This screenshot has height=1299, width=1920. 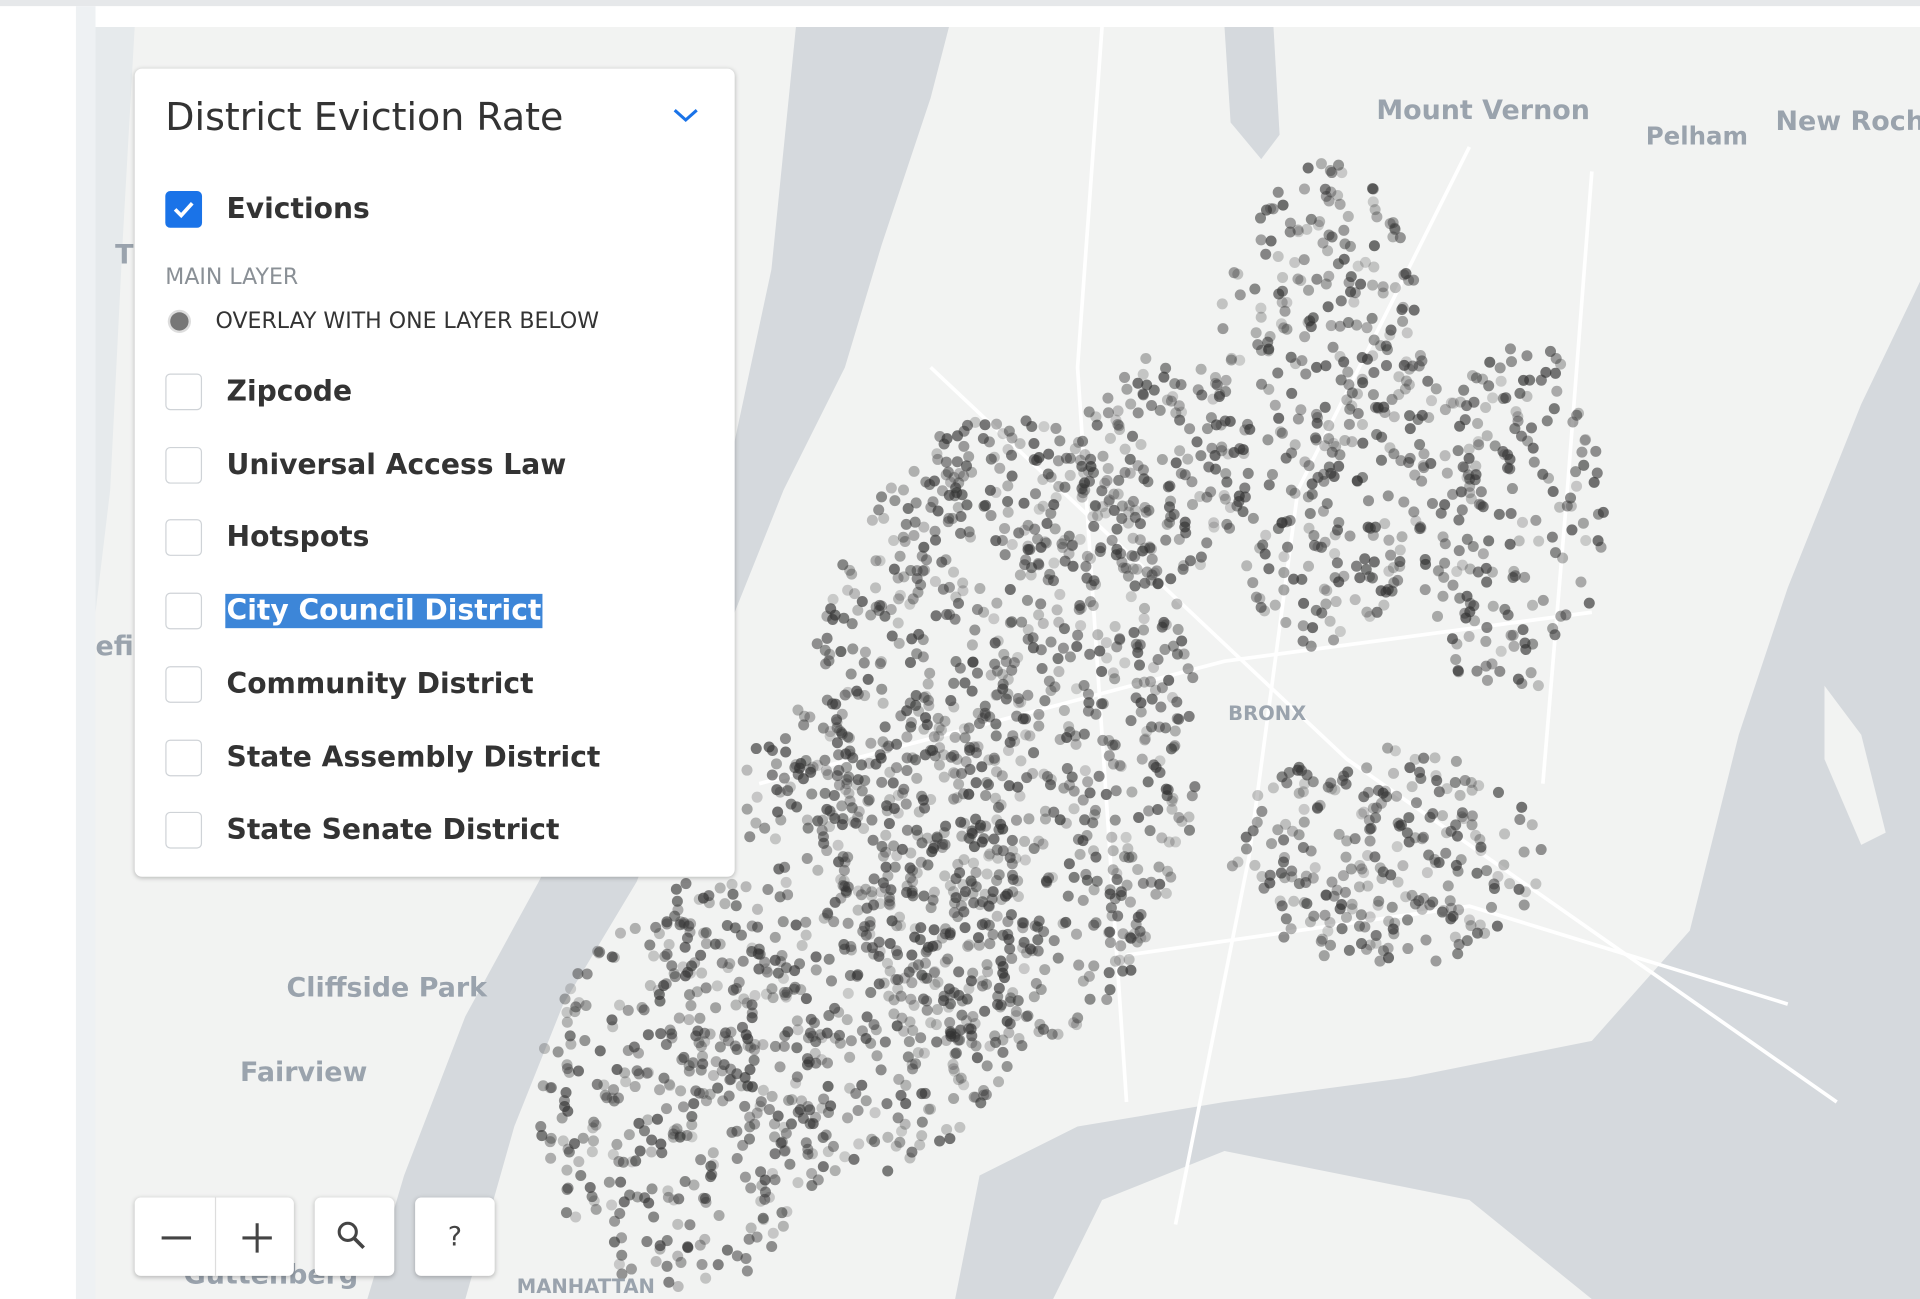 I want to click on layer-option: City Council District, so click(x=354, y=611).